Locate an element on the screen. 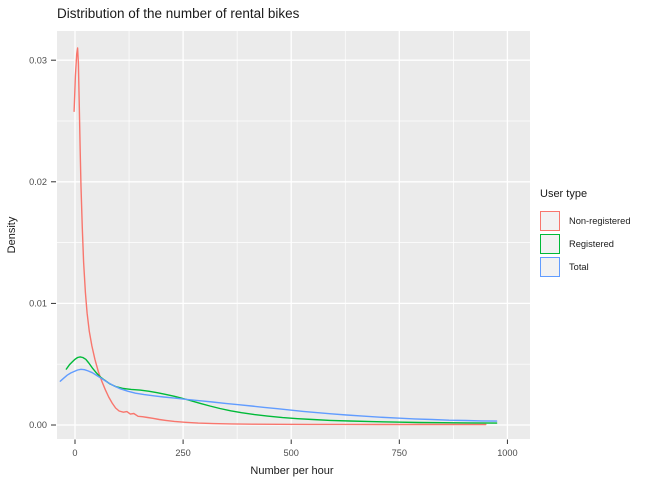 The image size is (662, 484). legend-entries: Non-registered Registered Total is located at coordinates (585, 243).